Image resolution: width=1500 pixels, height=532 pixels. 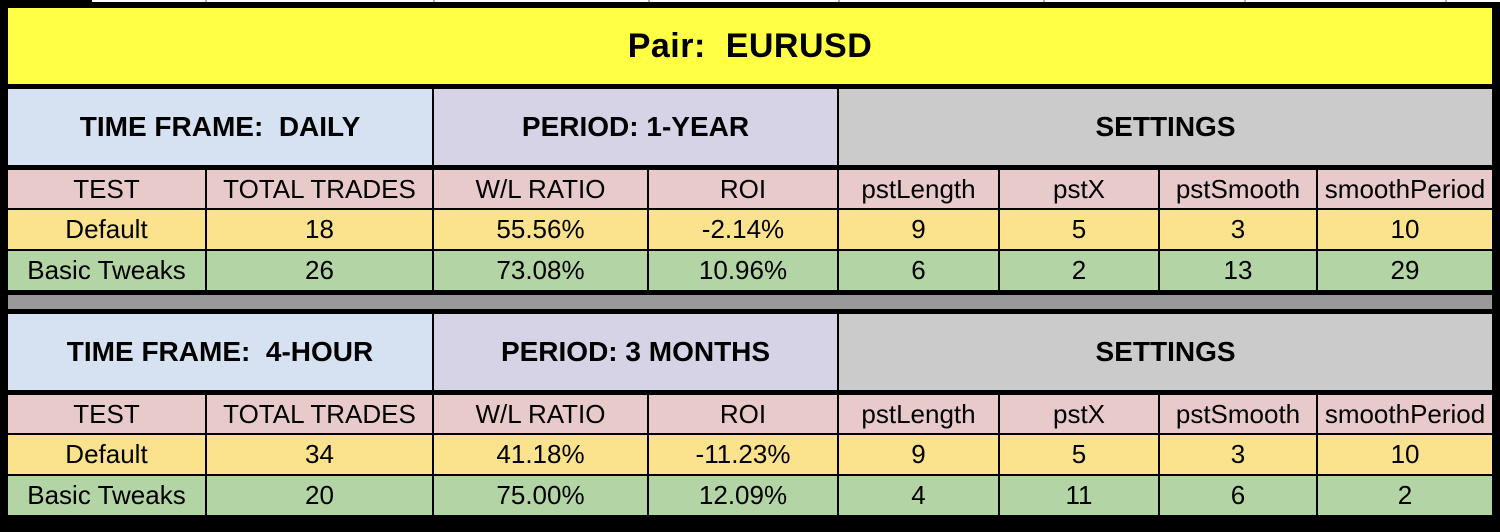 I want to click on pair-title-cell: Pair: EURUSD, so click(x=750, y=46).